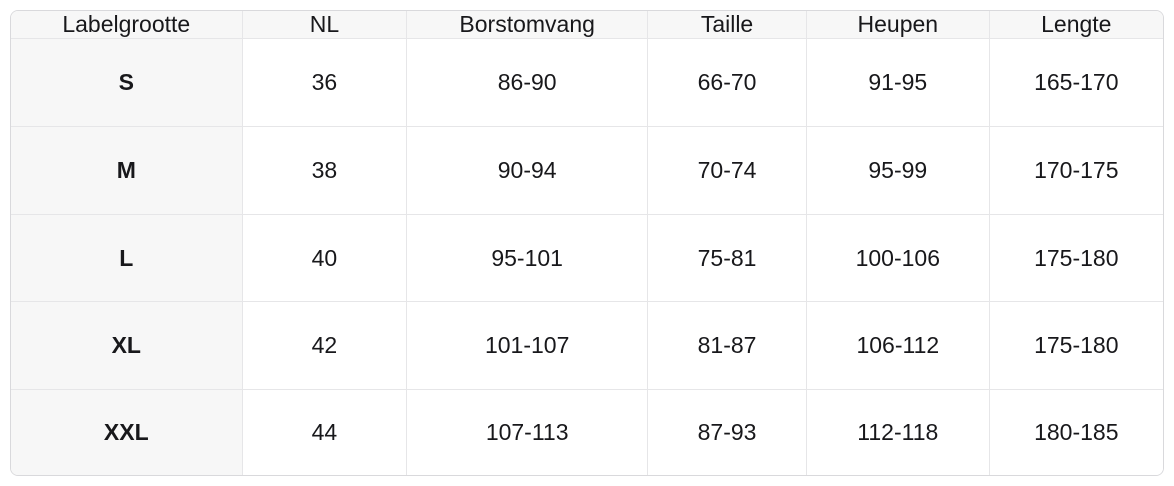  What do you see at coordinates (127, 83) in the screenshot?
I see `row-label-s: S` at bounding box center [127, 83].